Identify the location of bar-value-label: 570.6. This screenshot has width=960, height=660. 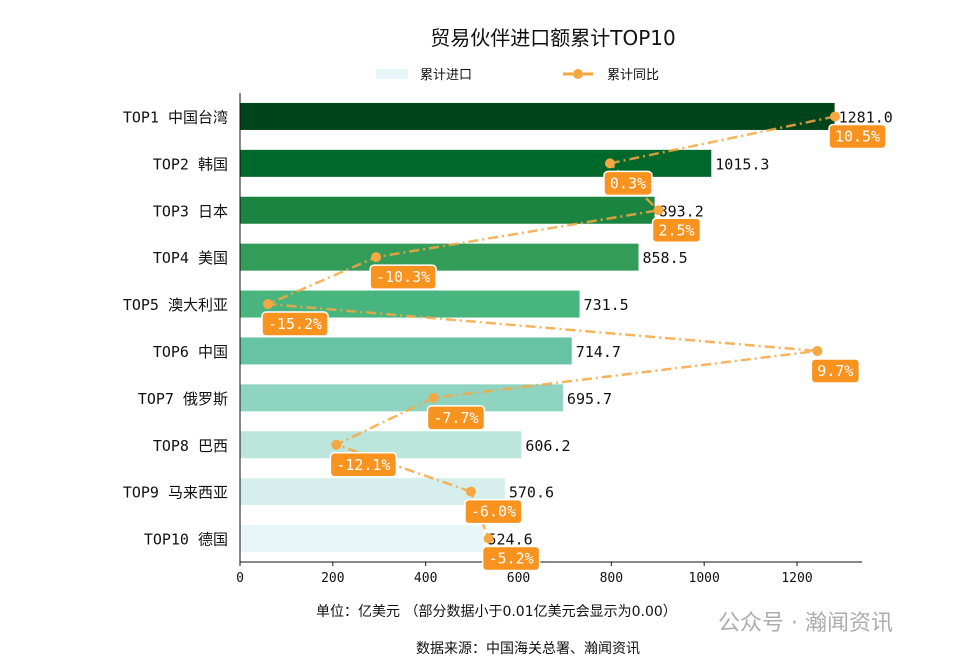
(531, 493).